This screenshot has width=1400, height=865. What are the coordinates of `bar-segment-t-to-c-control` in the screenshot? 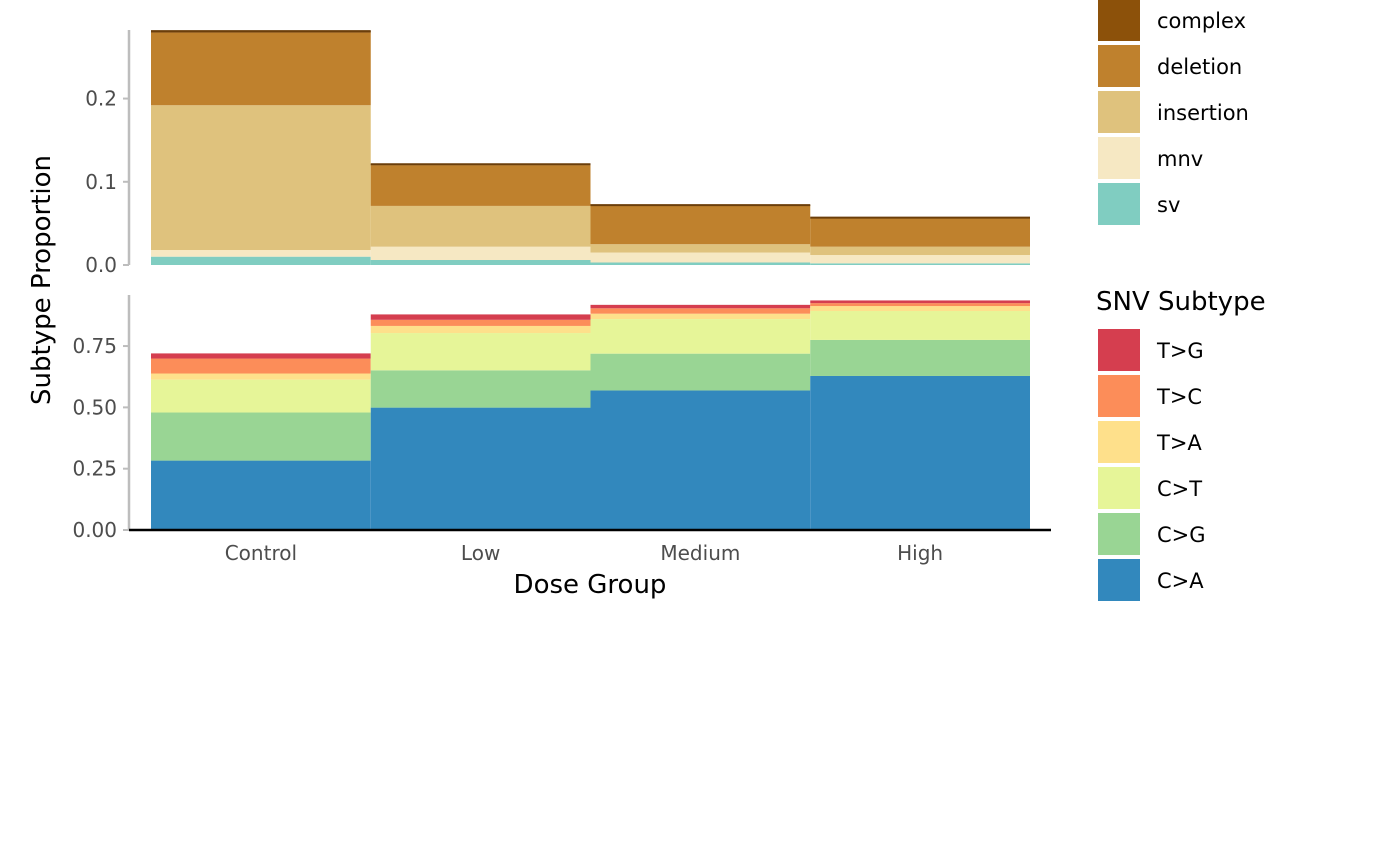 It's located at (261, 366).